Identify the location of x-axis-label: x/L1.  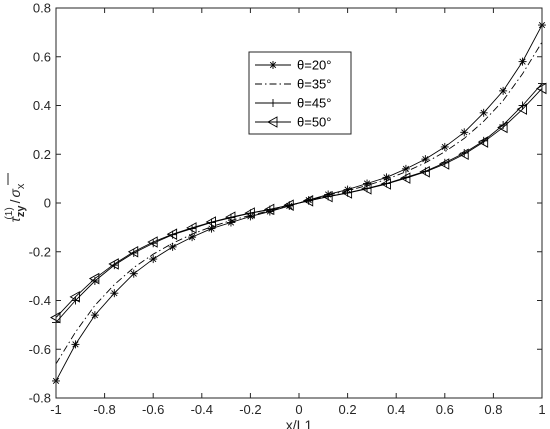
(299, 423).